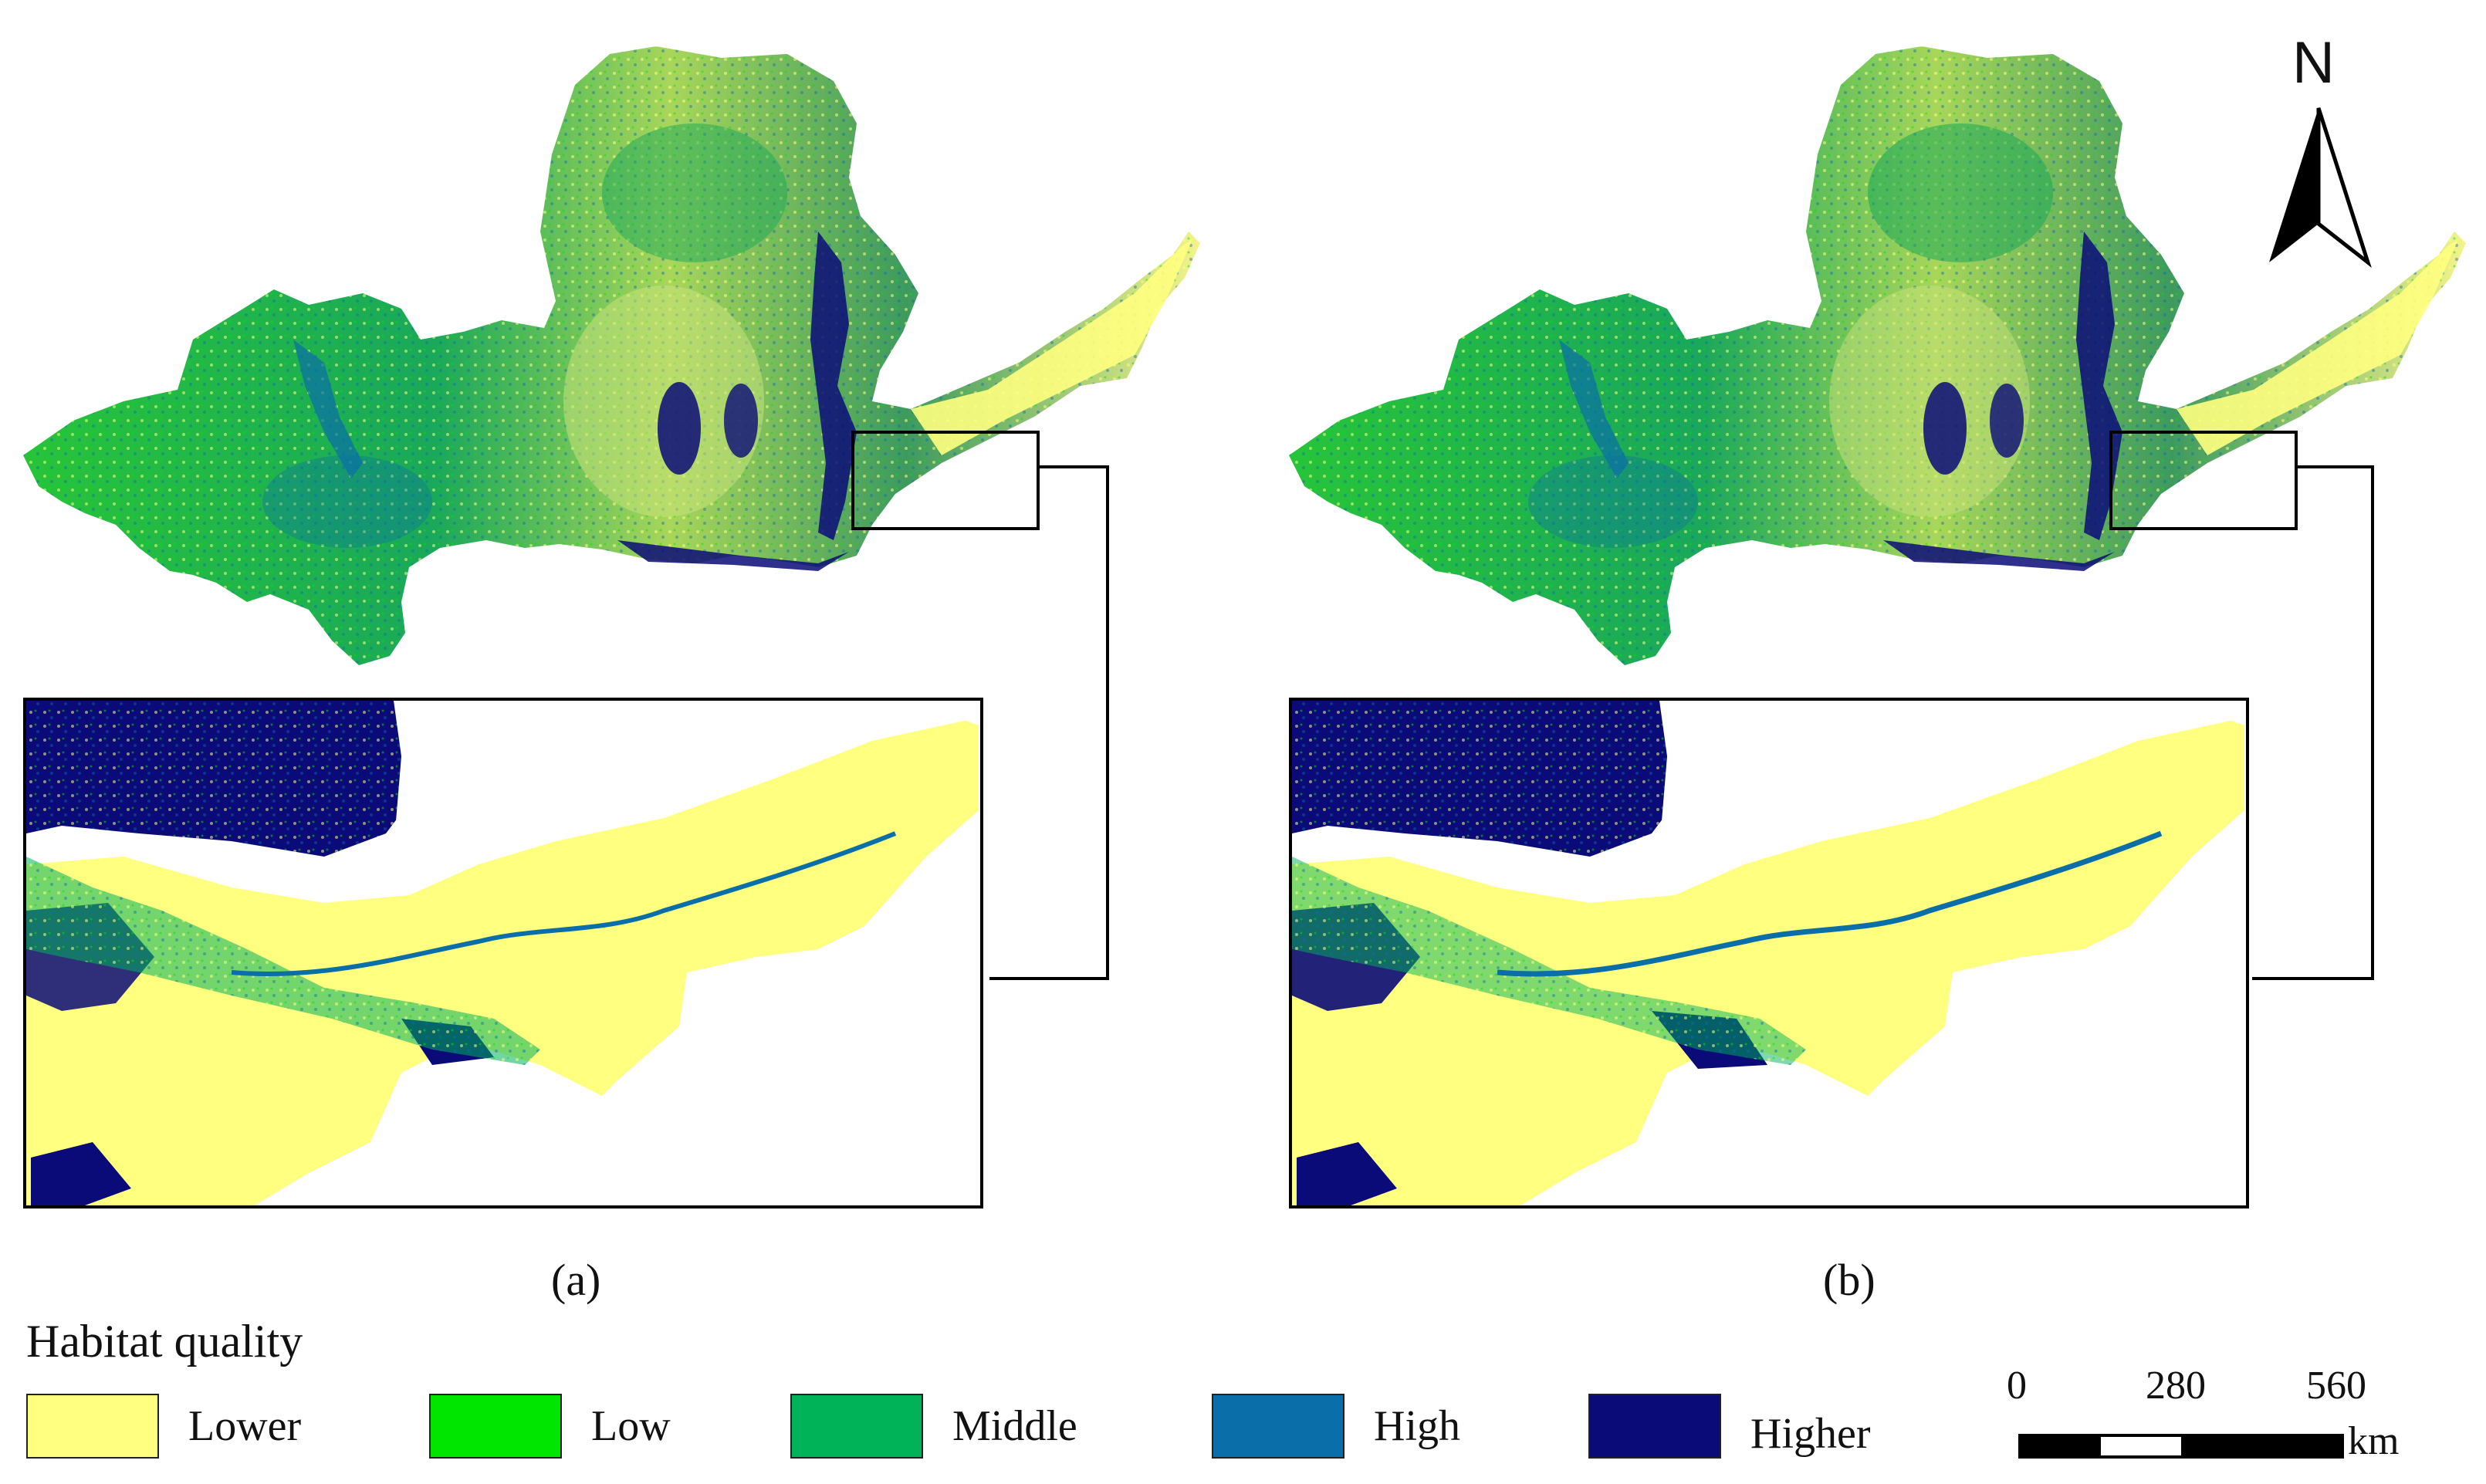 Image resolution: width=2486 pixels, height=1484 pixels. Describe the element at coordinates (503, 953) in the screenshot. I see `inset-map-a` at that location.